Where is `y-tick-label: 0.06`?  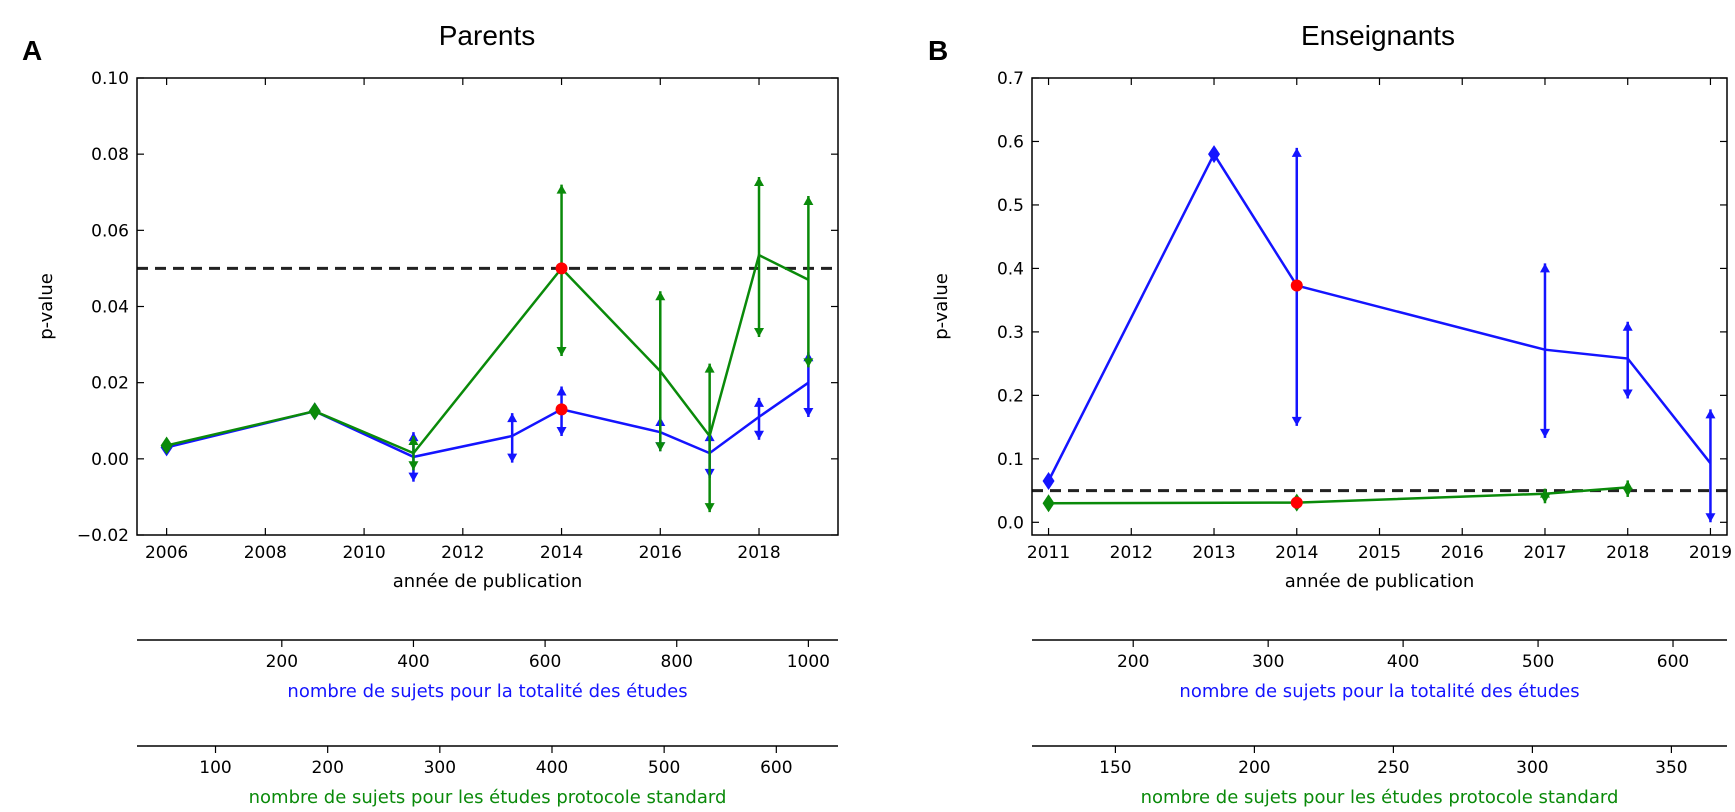 y-tick-label: 0.06 is located at coordinates (110, 231).